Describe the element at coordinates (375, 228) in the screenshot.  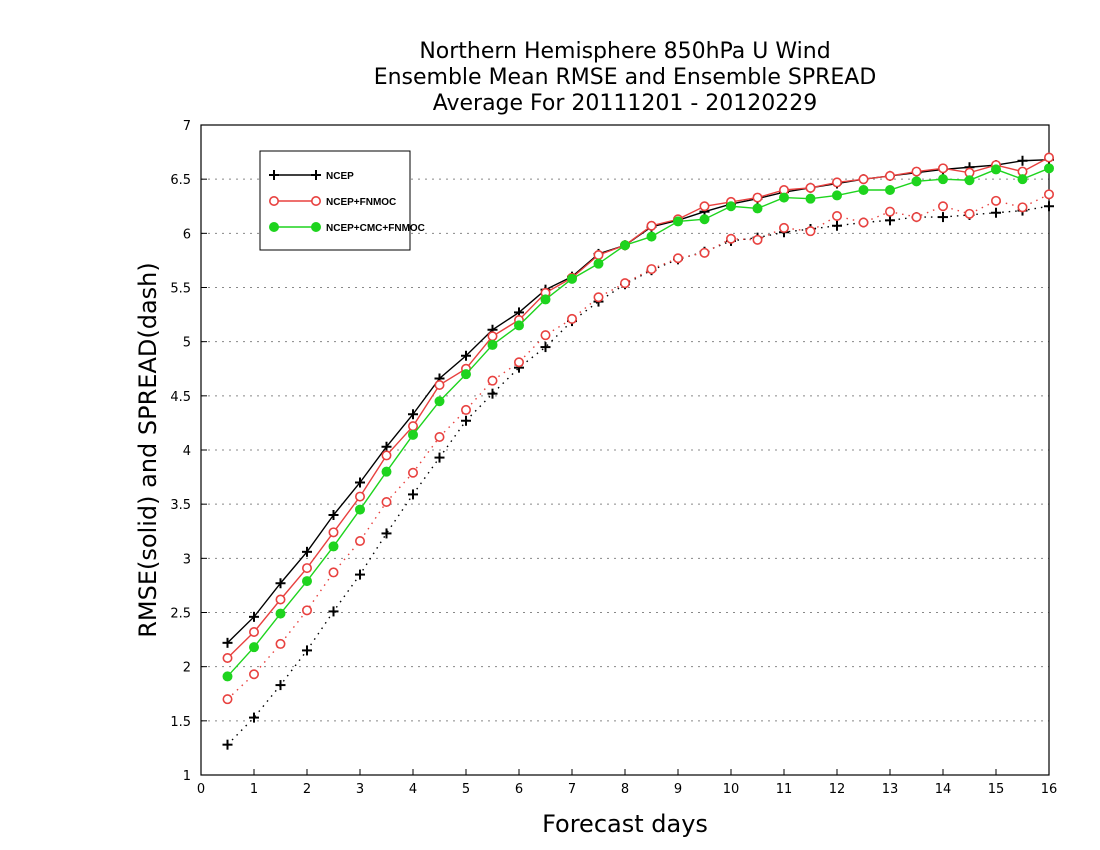
I see `legend-label: NCEP+CMC+FNMOC` at that location.